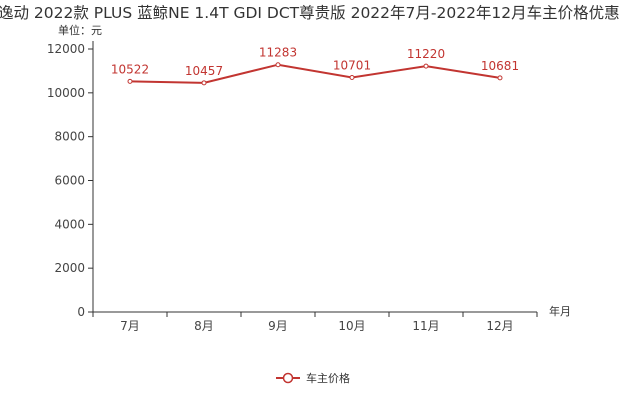 This screenshot has height=413, width=620. I want to click on data-label: 10522, so click(130, 69).